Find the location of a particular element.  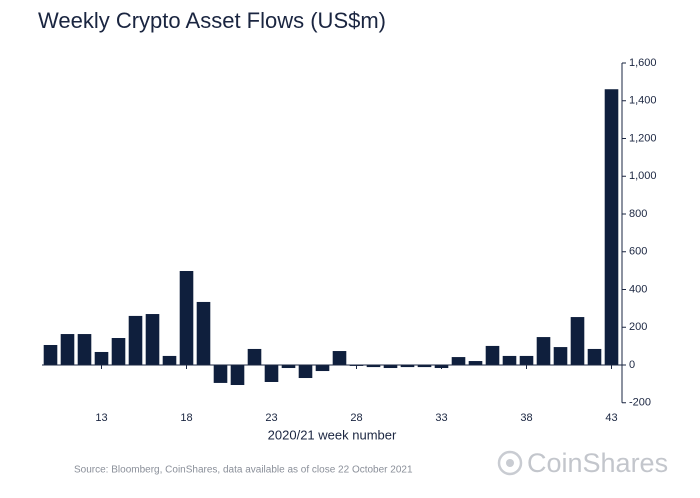

logo-icon is located at coordinates (510, 463).